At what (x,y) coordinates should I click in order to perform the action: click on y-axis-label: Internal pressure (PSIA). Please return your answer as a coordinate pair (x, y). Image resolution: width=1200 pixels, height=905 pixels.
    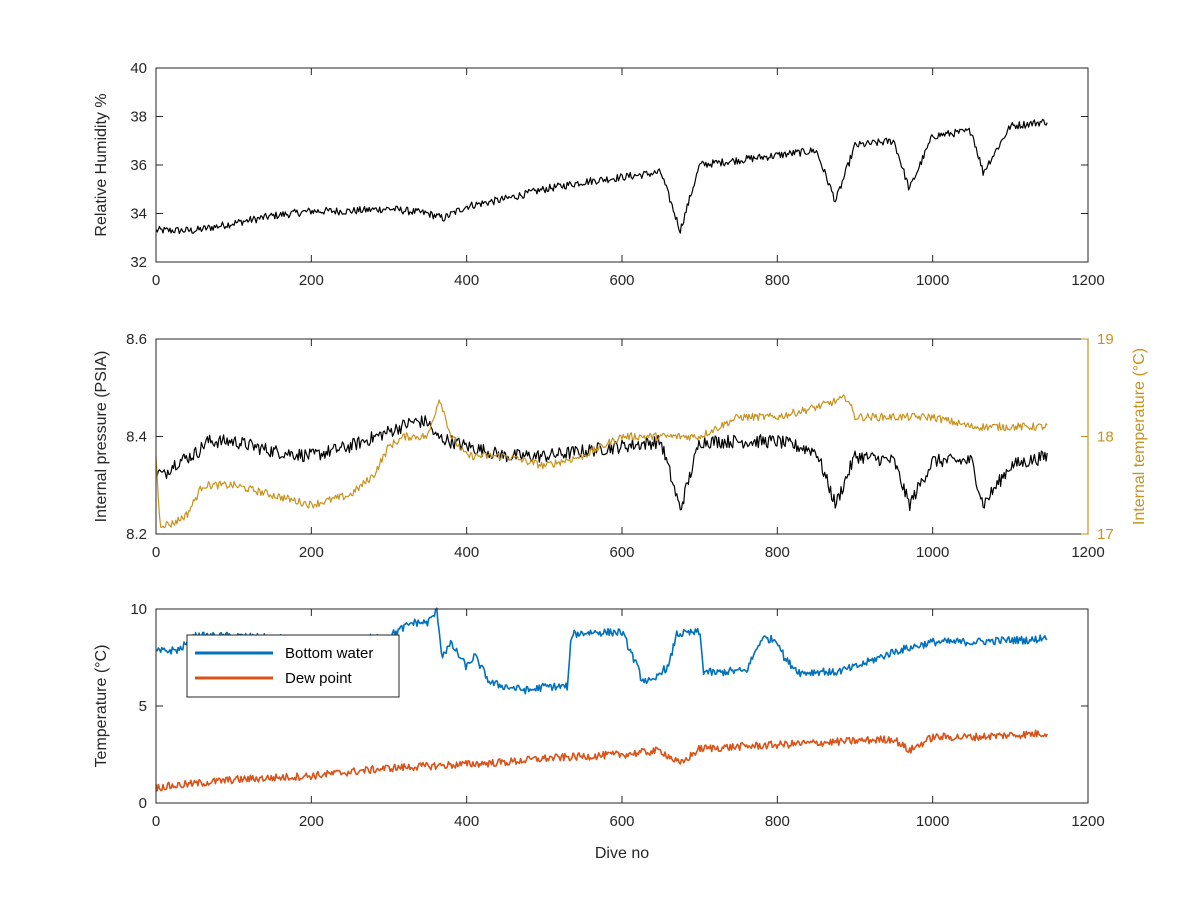
    Looking at the image, I should click on (101, 437).